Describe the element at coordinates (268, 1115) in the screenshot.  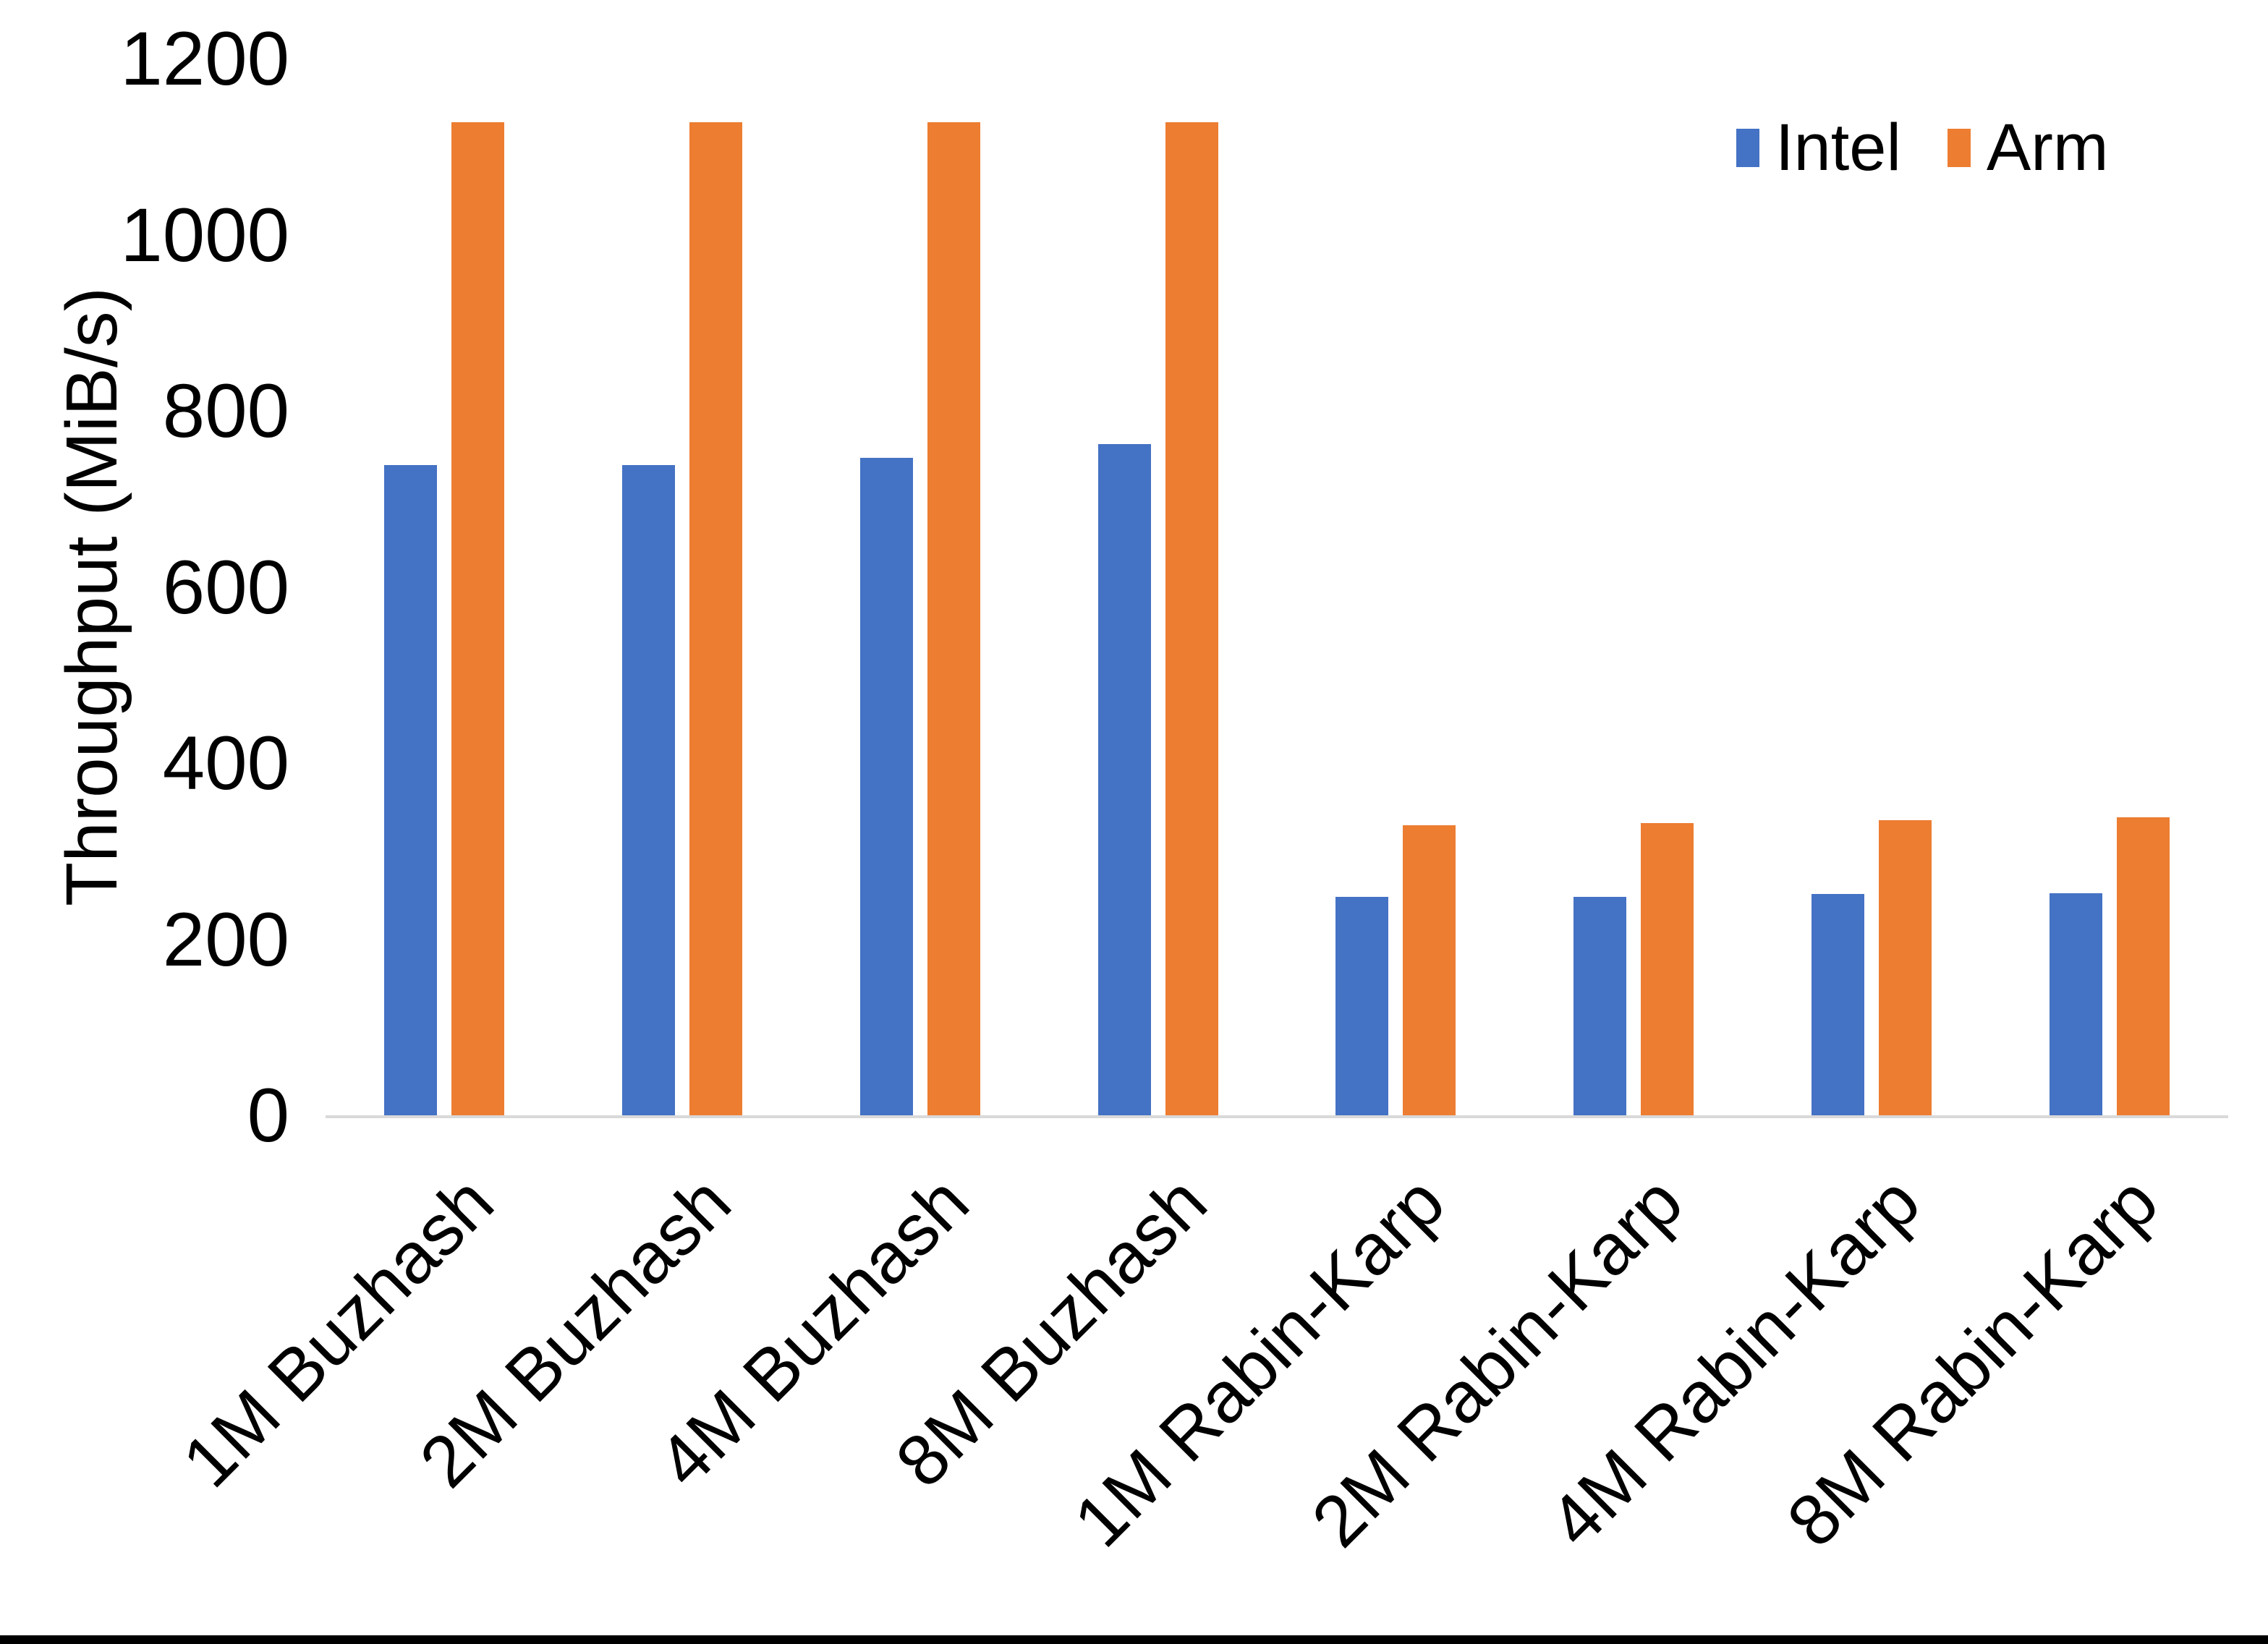
I see `y-tick-label-0: 0` at that location.